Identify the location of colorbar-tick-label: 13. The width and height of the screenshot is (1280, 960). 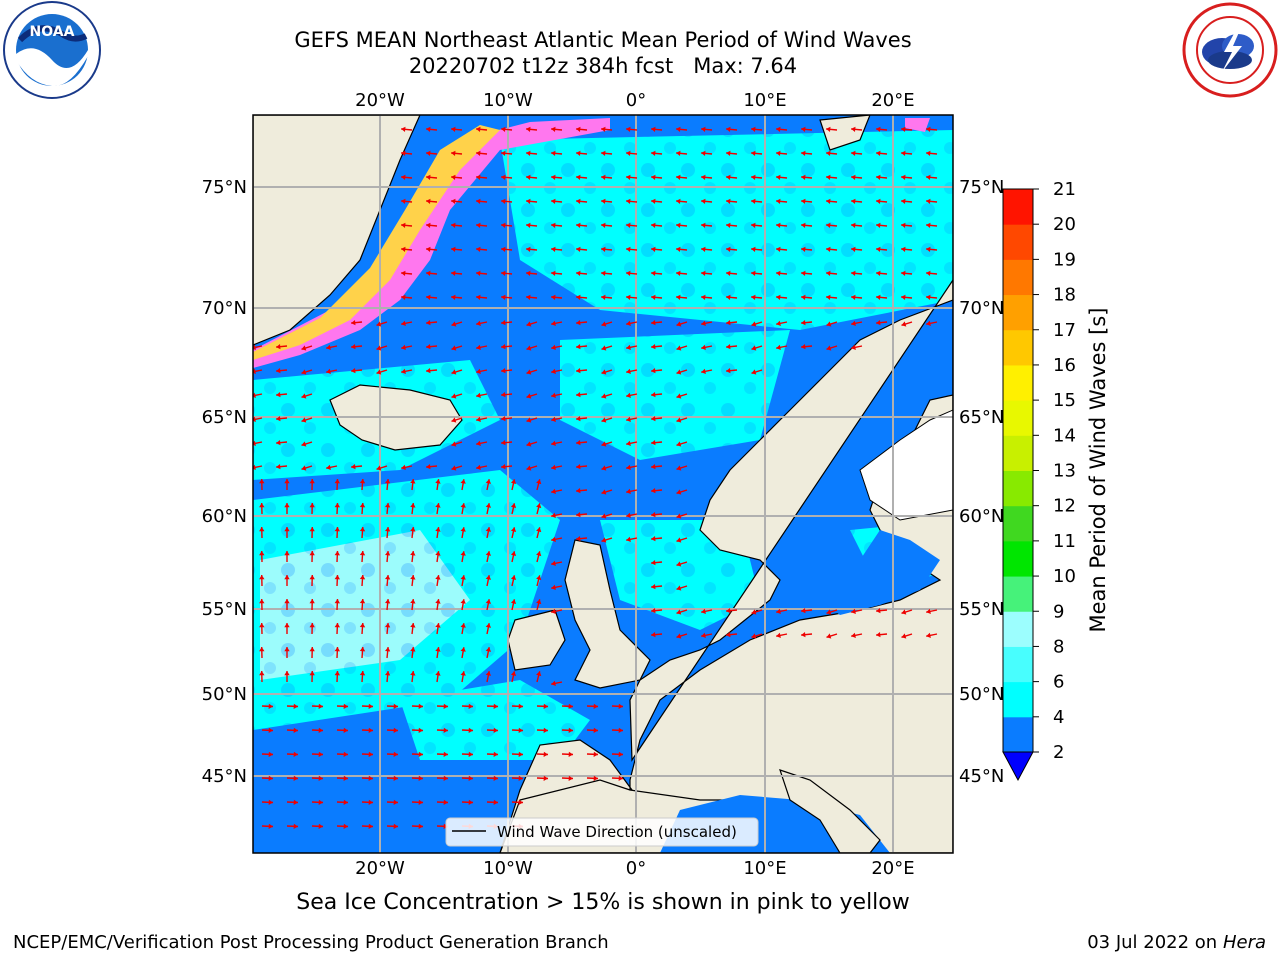
(1064, 471).